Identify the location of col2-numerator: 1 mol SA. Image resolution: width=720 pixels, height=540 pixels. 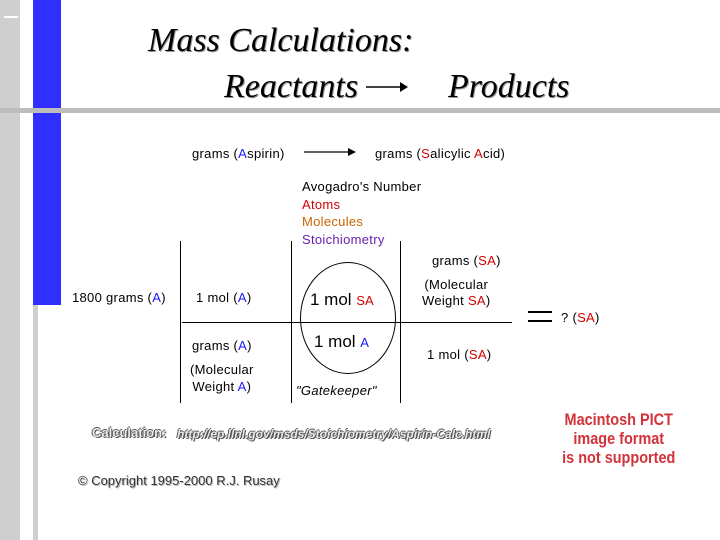
(342, 299).